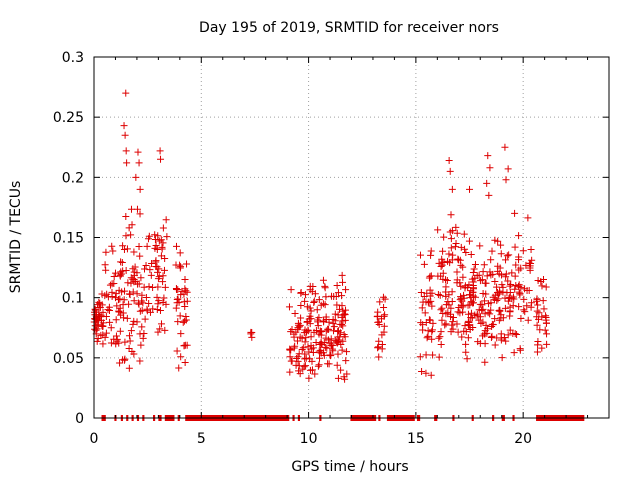 The image size is (640, 480). What do you see at coordinates (523, 439) in the screenshot?
I see `x-tick-label: 20` at bounding box center [523, 439].